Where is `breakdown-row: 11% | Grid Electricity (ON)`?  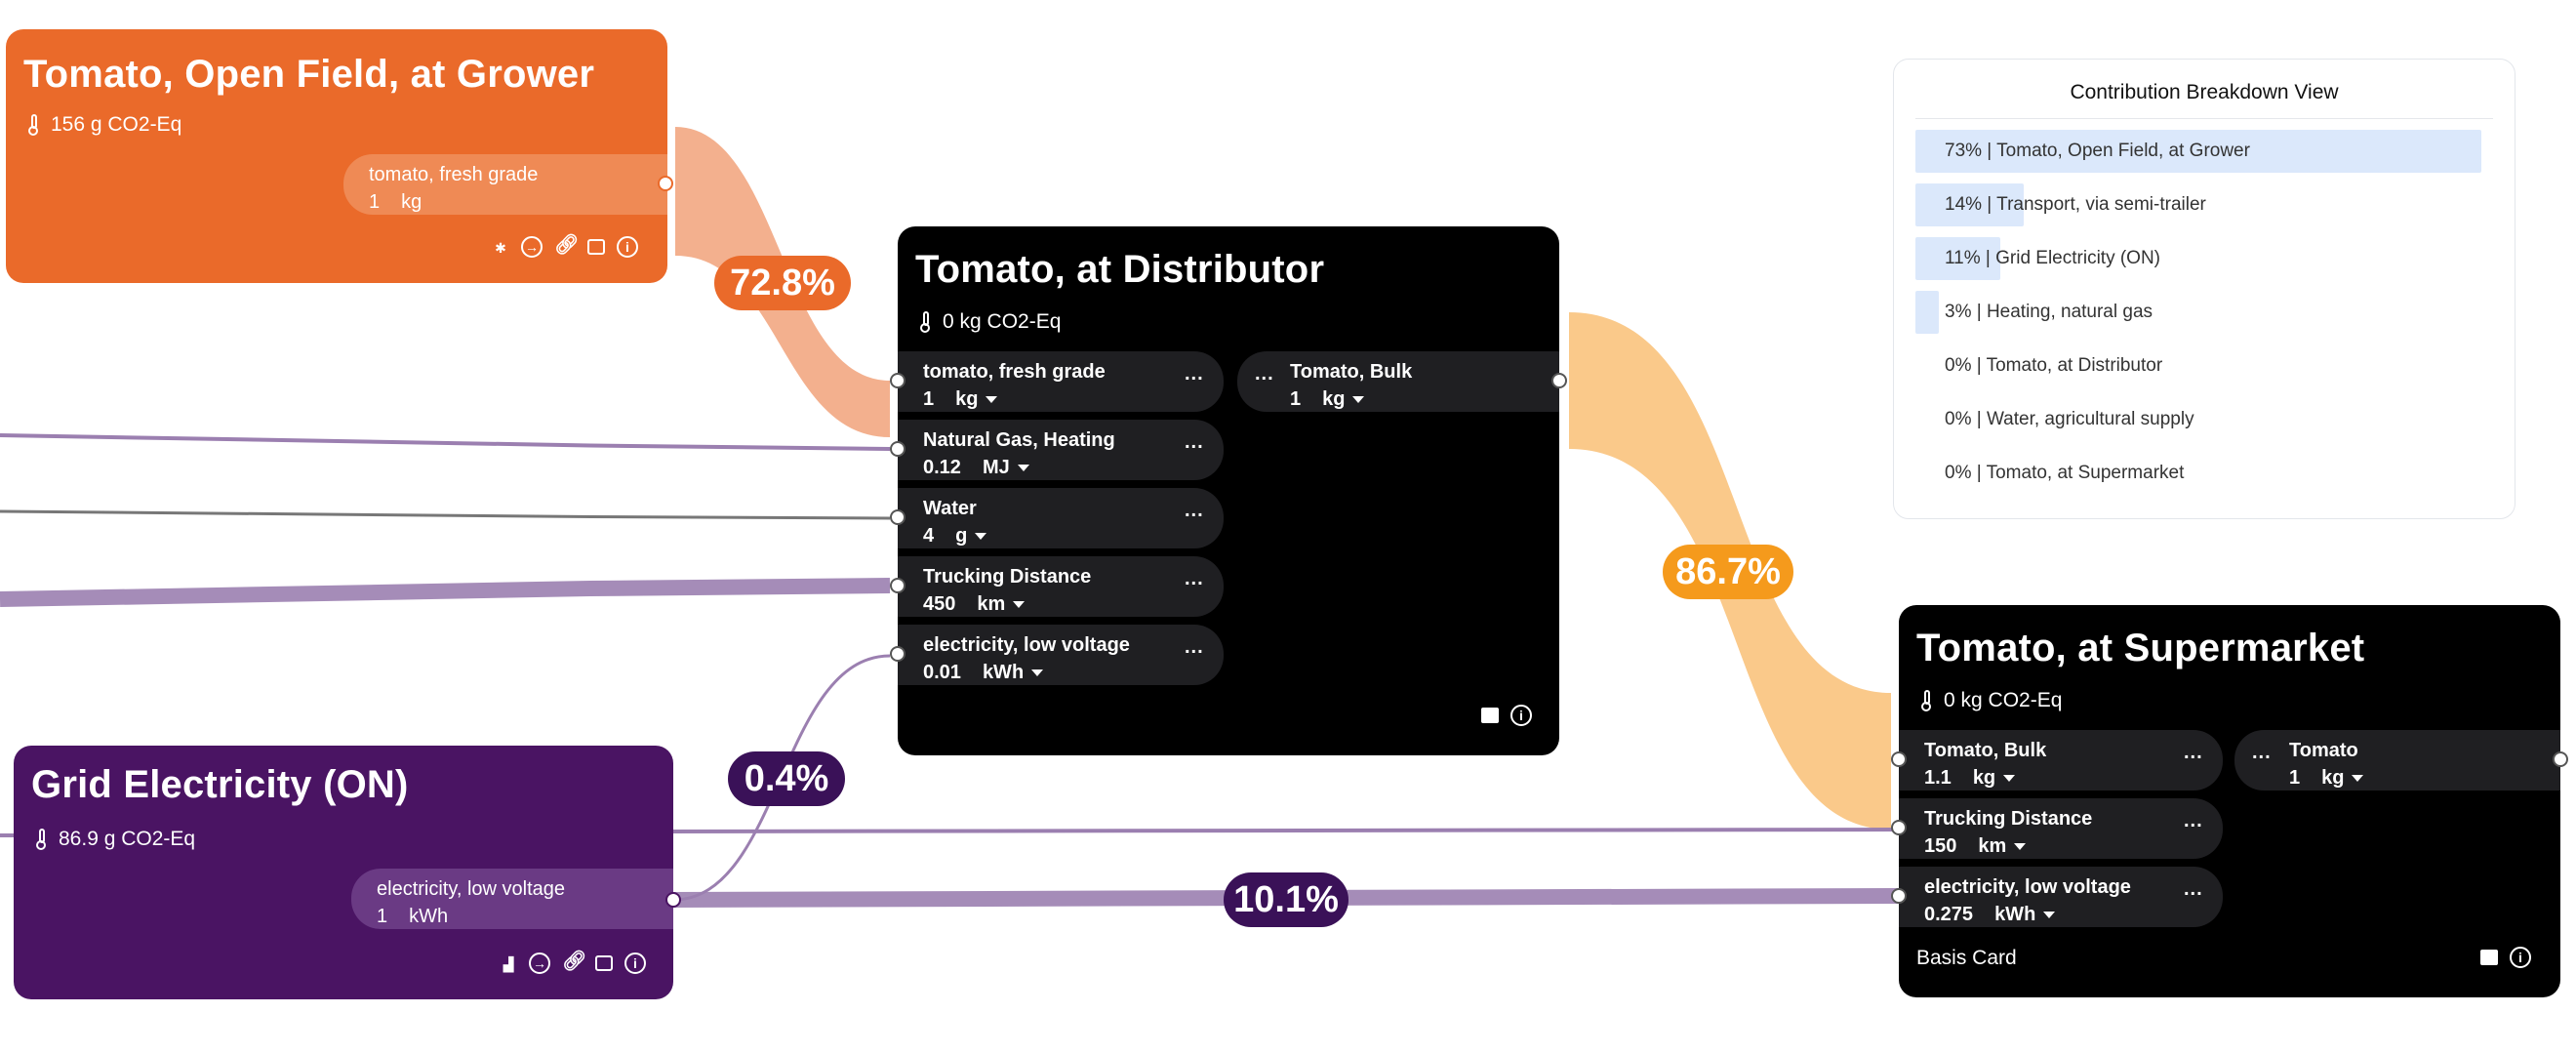
breakdown-row: 11% | Grid Electricity (ON) is located at coordinates (2198, 258).